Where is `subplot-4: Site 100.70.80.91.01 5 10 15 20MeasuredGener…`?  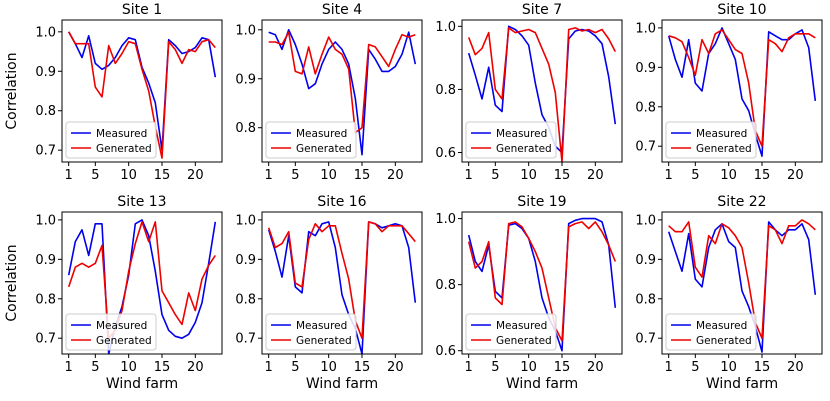 subplot-4: Site 100.70.80.91.01 5 10 15 20MeasuredGener… is located at coordinates (729, 92).